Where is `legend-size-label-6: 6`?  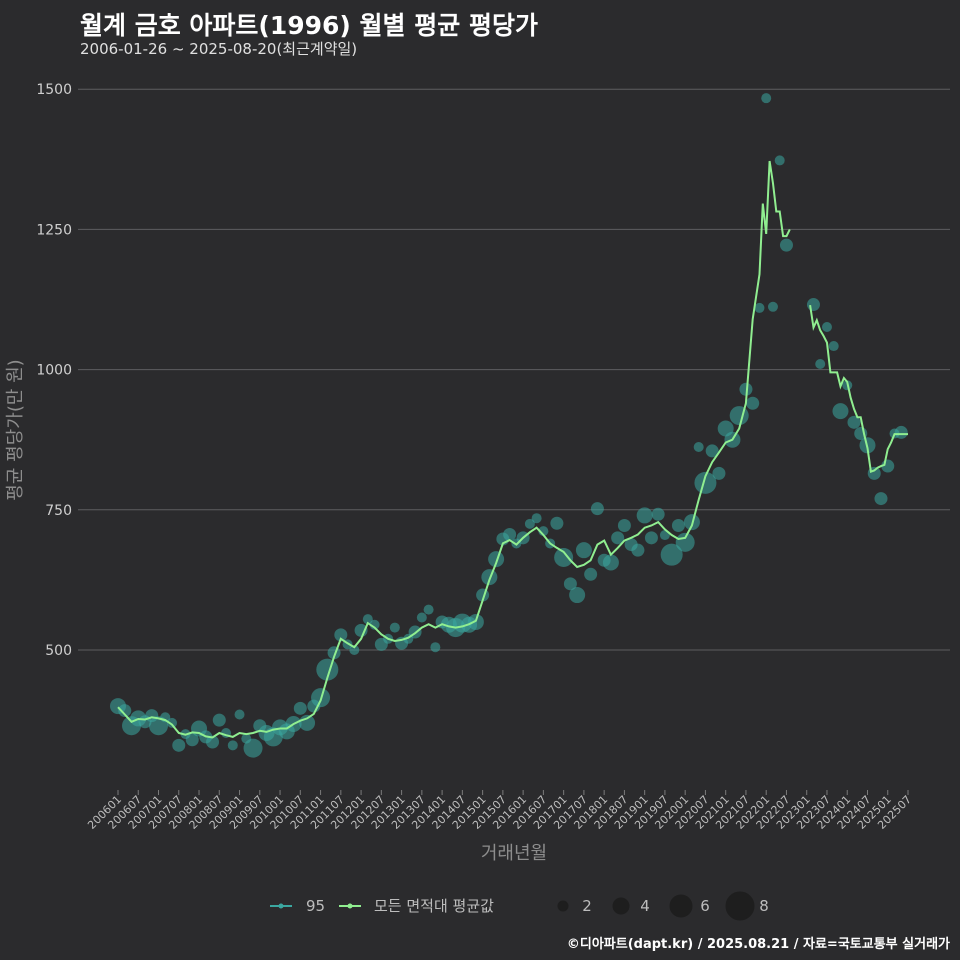 legend-size-label-6: 6 is located at coordinates (705, 906).